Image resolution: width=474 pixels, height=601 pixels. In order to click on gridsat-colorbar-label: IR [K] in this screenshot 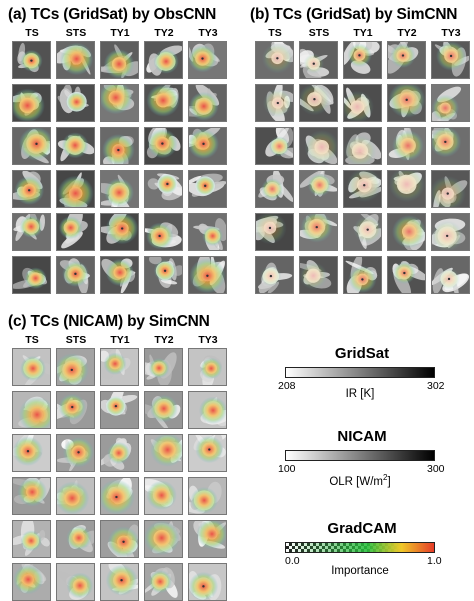, I will do `click(360, 394)`.